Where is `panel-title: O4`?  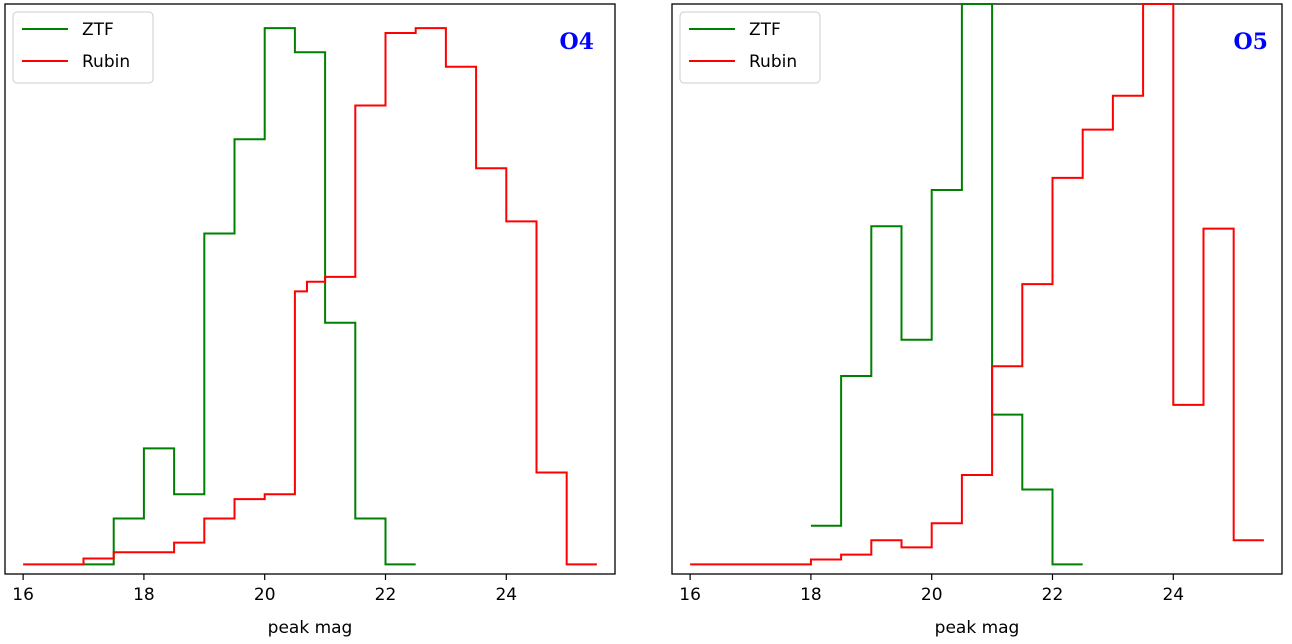 panel-title: O4 is located at coordinates (577, 42).